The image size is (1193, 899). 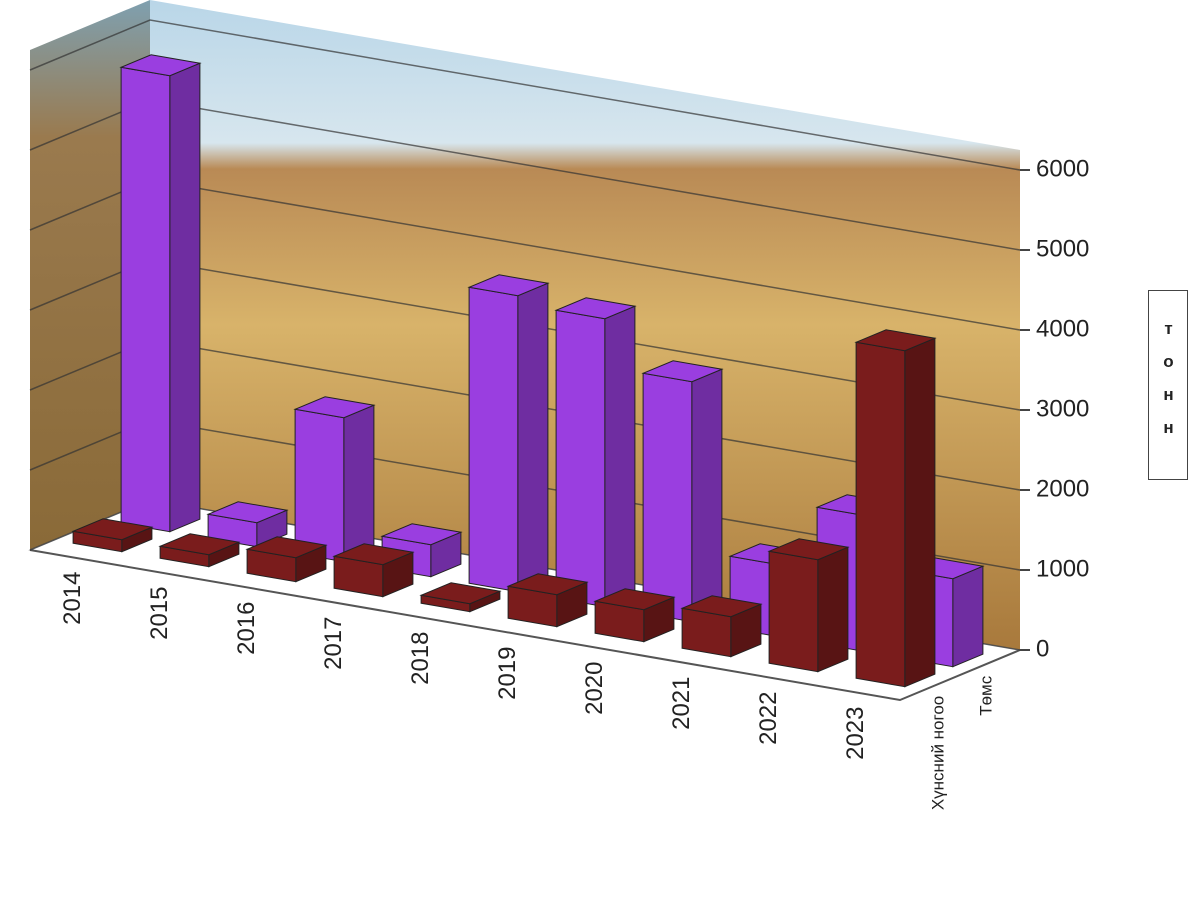 I want to click on x-tick-label: 2021, so click(x=681, y=703).